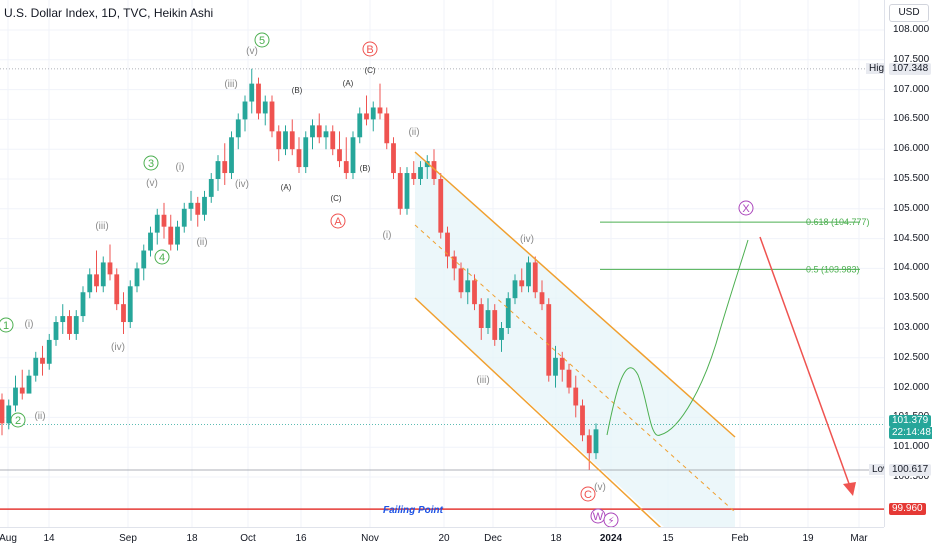  What do you see at coordinates (611, 538) in the screenshot?
I see `date-label: 2024` at bounding box center [611, 538].